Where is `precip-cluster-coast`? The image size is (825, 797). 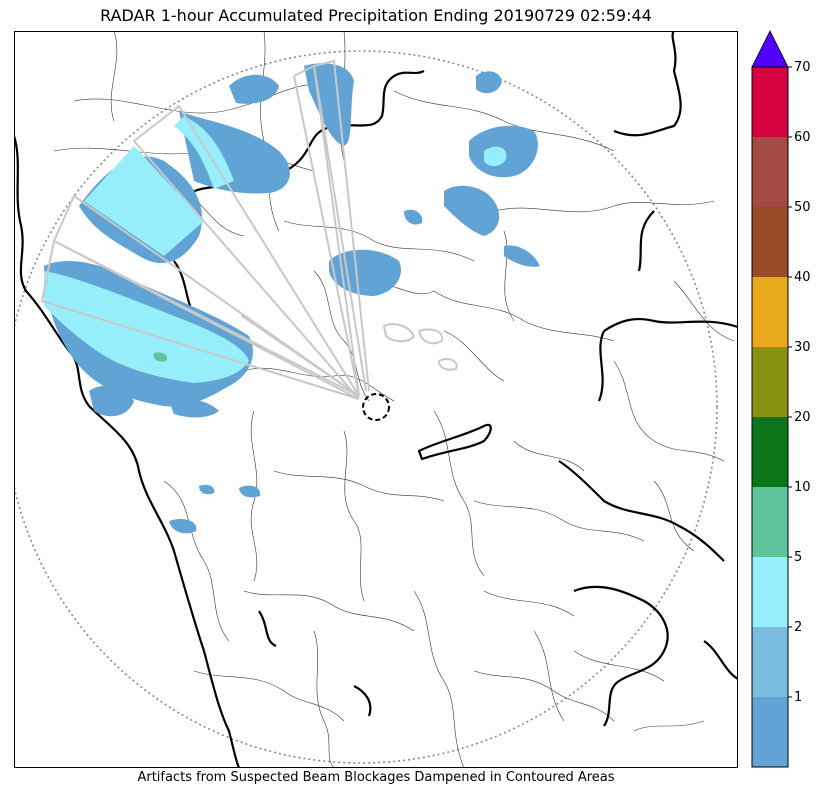 precip-cluster-coast is located at coordinates (111, 401).